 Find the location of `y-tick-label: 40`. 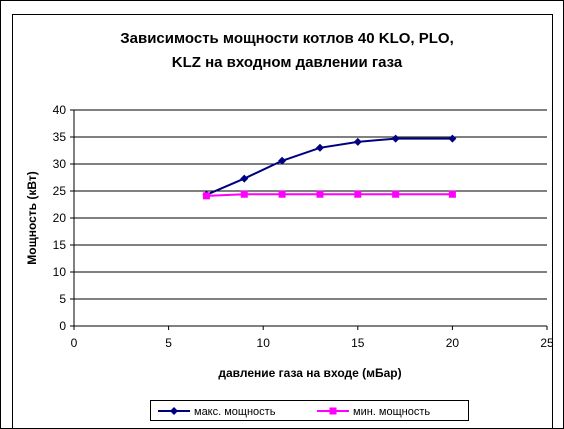

y-tick-label: 40 is located at coordinates (60, 110).